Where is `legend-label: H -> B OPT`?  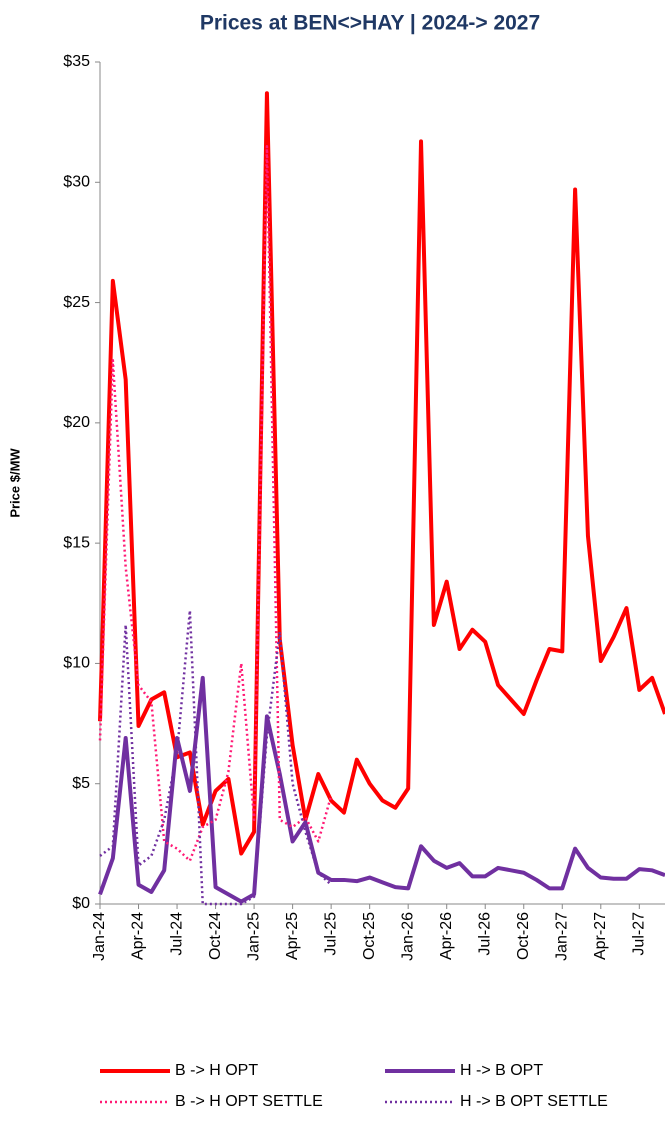
legend-label: H -> B OPT is located at coordinates (501, 1070).